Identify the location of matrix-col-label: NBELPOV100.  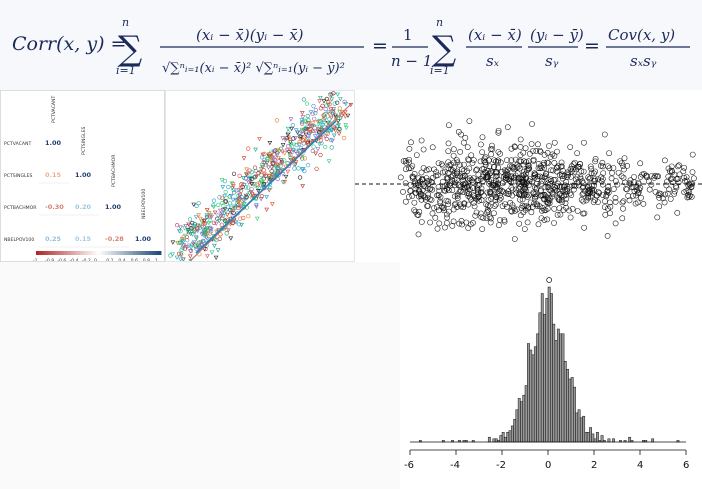
(144, 204).